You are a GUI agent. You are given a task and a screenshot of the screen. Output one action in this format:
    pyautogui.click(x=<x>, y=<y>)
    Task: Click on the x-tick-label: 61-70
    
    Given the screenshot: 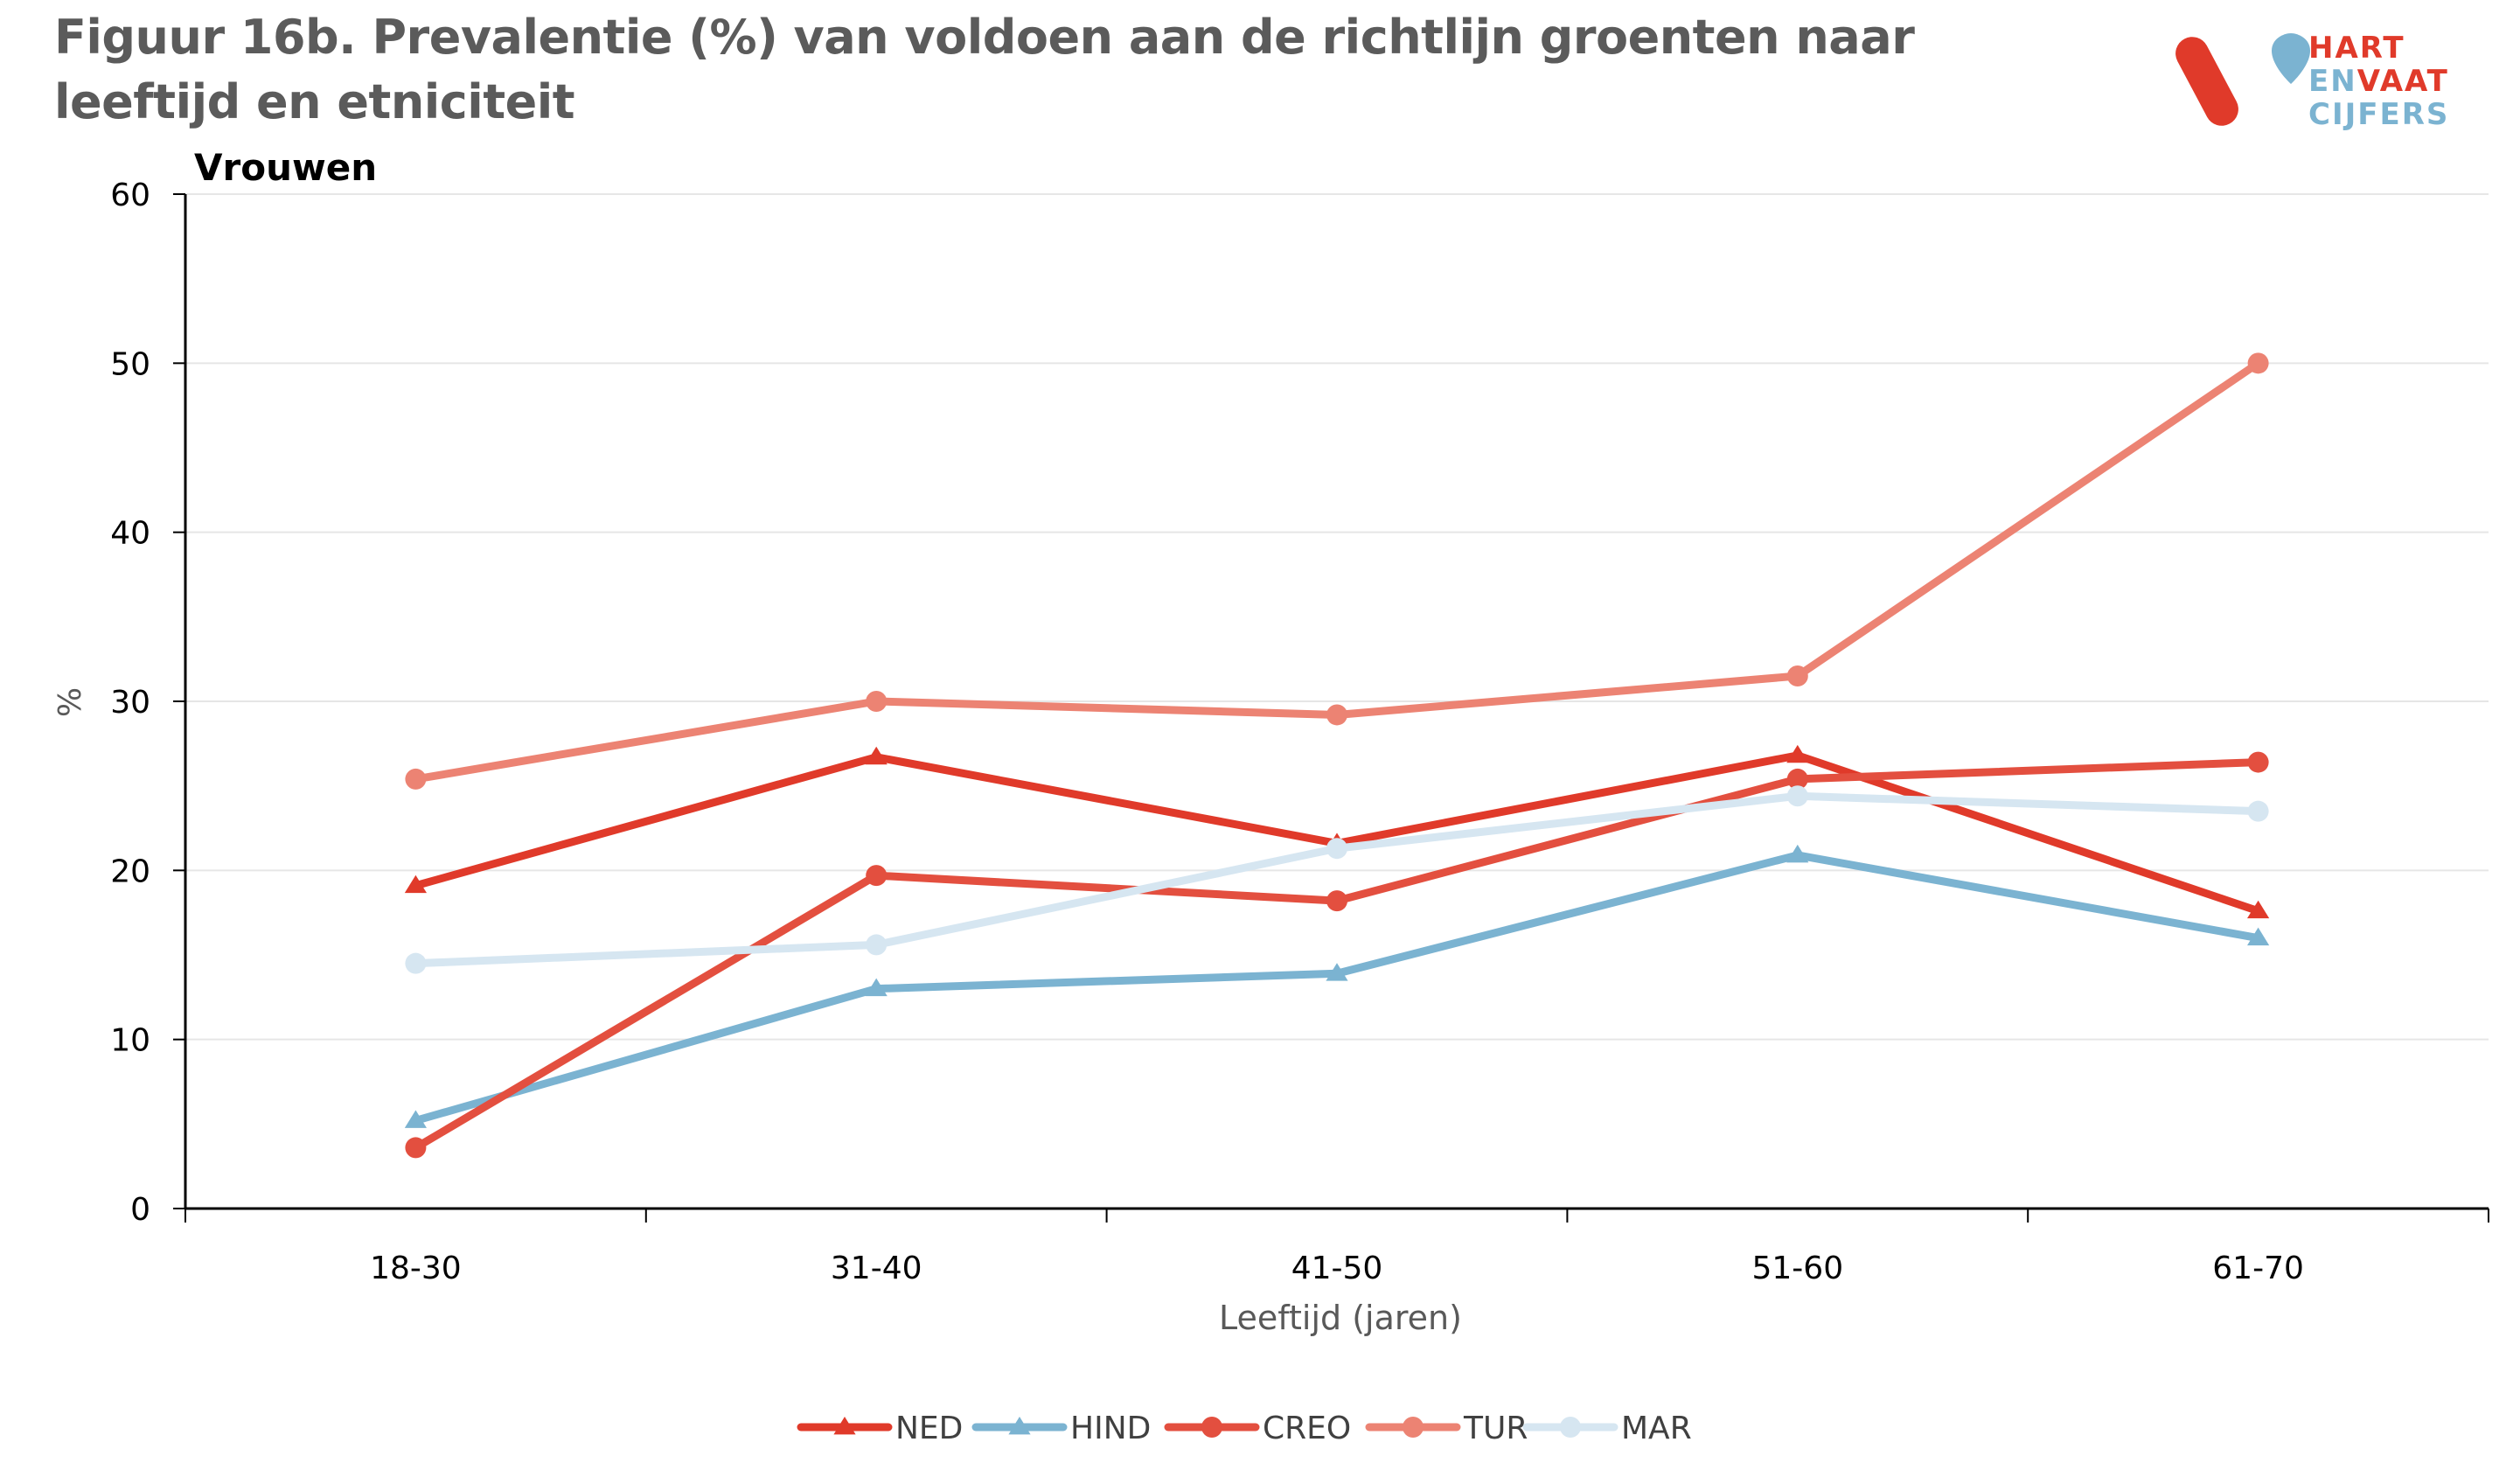 What is the action you would take?
    pyautogui.click(x=2258, y=1268)
    